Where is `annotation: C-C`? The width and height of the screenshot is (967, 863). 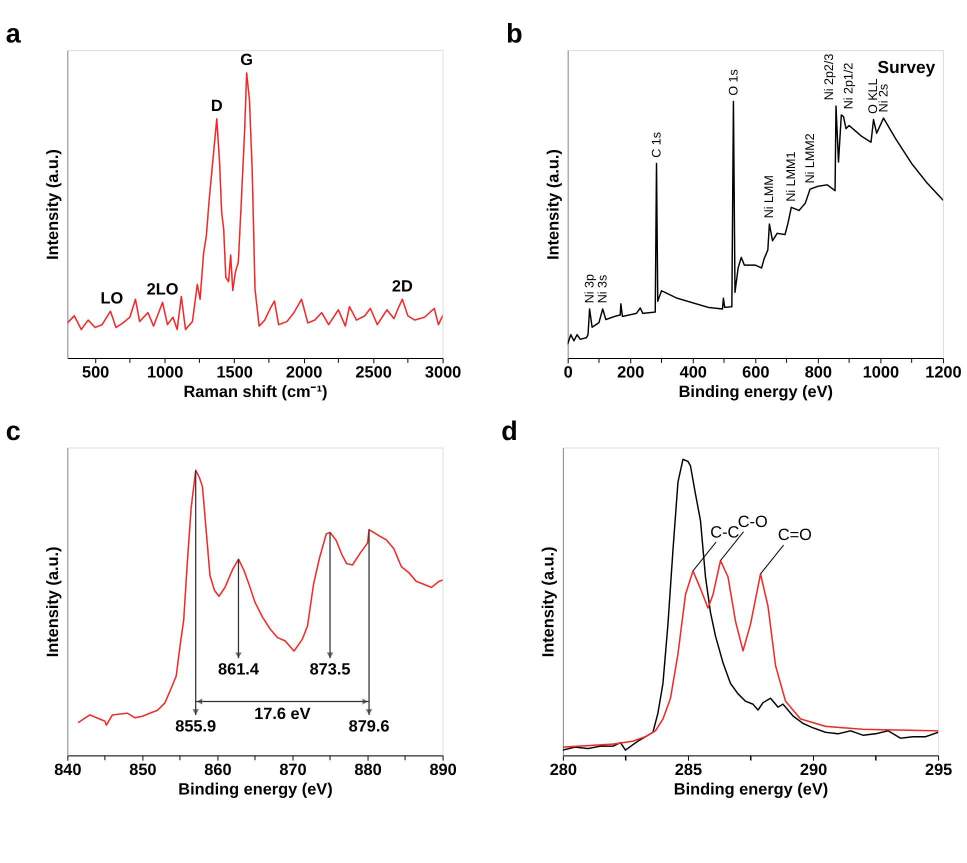
annotation: C-C is located at coordinates (725, 532).